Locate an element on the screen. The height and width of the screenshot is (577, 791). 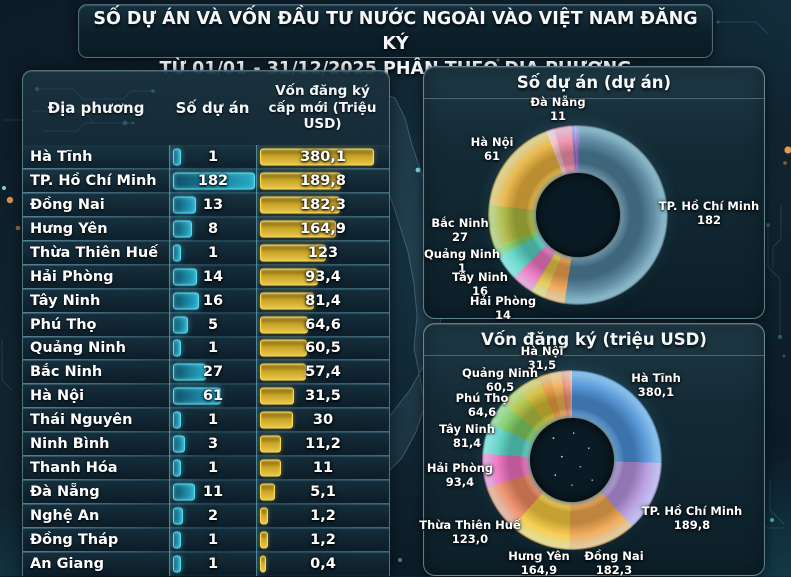
capital-cell: 11,2 is located at coordinates (322, 444).